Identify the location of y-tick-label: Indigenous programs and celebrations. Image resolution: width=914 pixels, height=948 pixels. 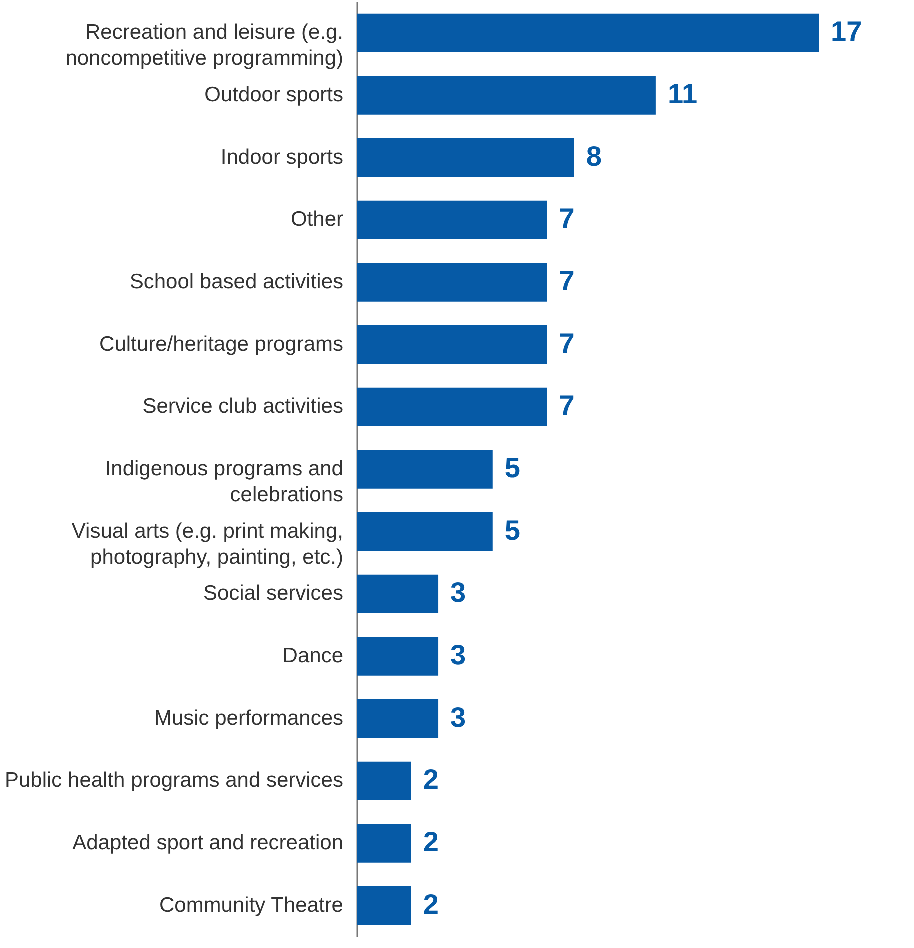
(224, 482).